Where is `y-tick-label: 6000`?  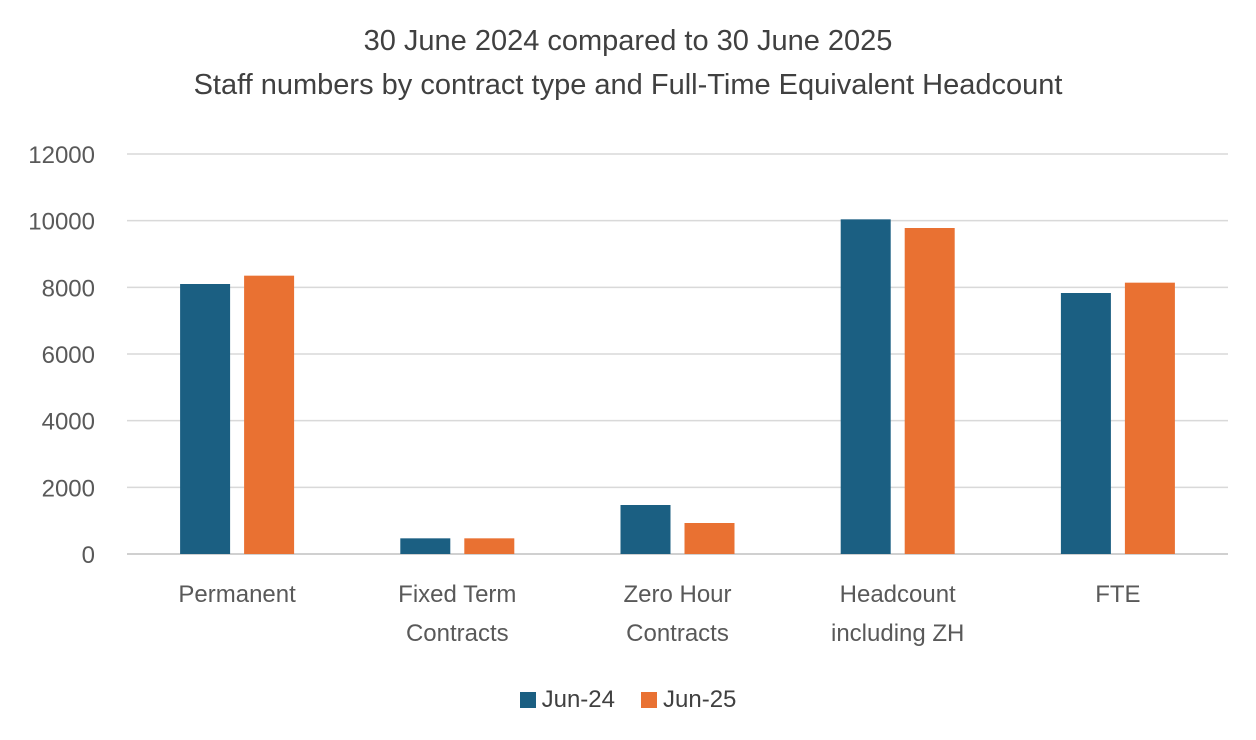
y-tick-label: 6000 is located at coordinates (68, 355).